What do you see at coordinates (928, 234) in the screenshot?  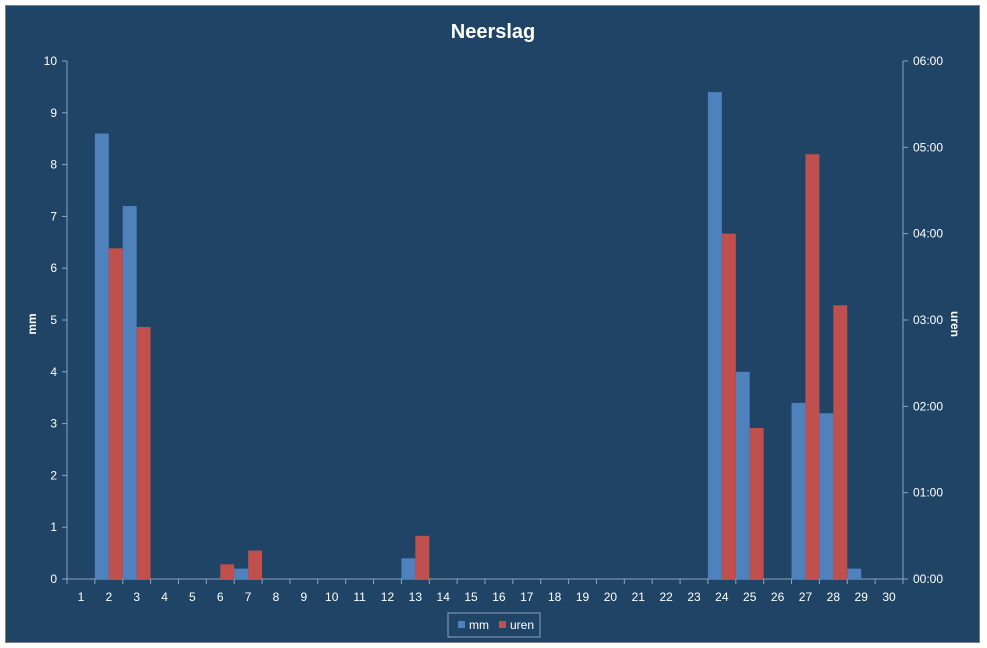 I see `y2-tick-label: 04:00` at bounding box center [928, 234].